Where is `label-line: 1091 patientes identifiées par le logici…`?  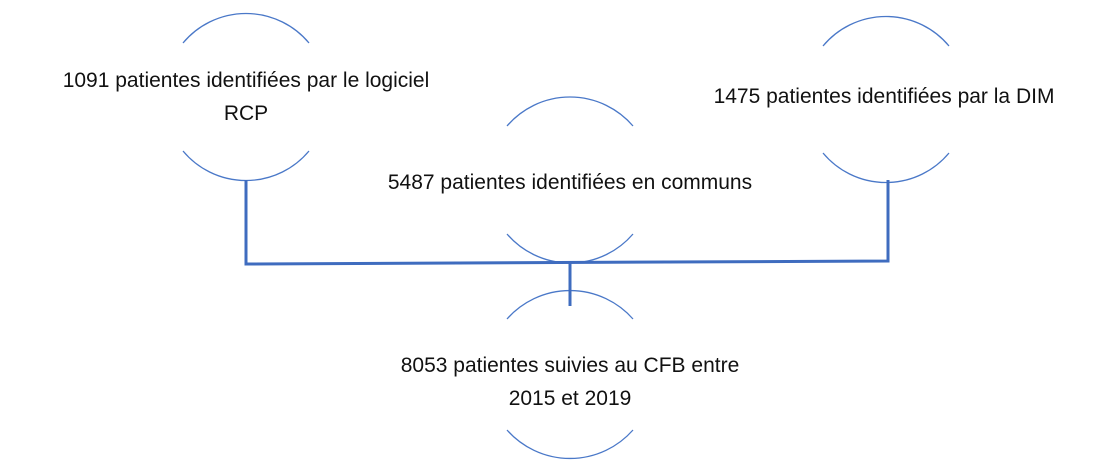
label-line: 1091 patientes identifiées par le logici… is located at coordinates (246, 80).